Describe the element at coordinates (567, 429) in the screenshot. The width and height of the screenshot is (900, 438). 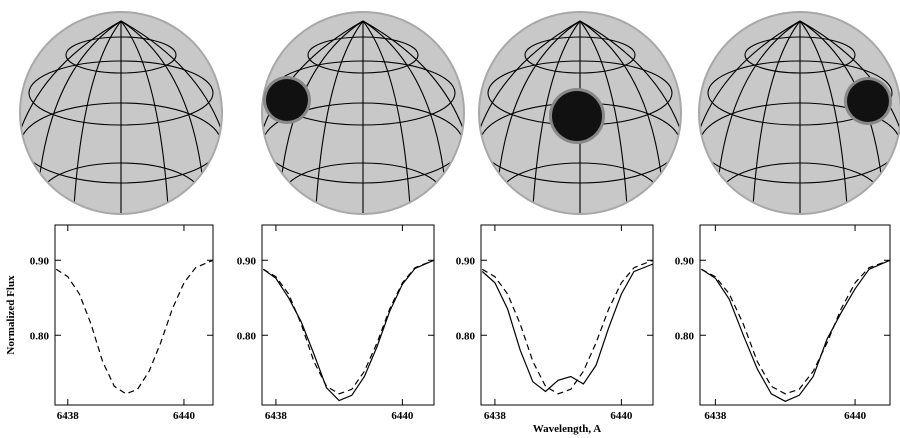
I see `x-axis-label: Wavelength, A` at that location.